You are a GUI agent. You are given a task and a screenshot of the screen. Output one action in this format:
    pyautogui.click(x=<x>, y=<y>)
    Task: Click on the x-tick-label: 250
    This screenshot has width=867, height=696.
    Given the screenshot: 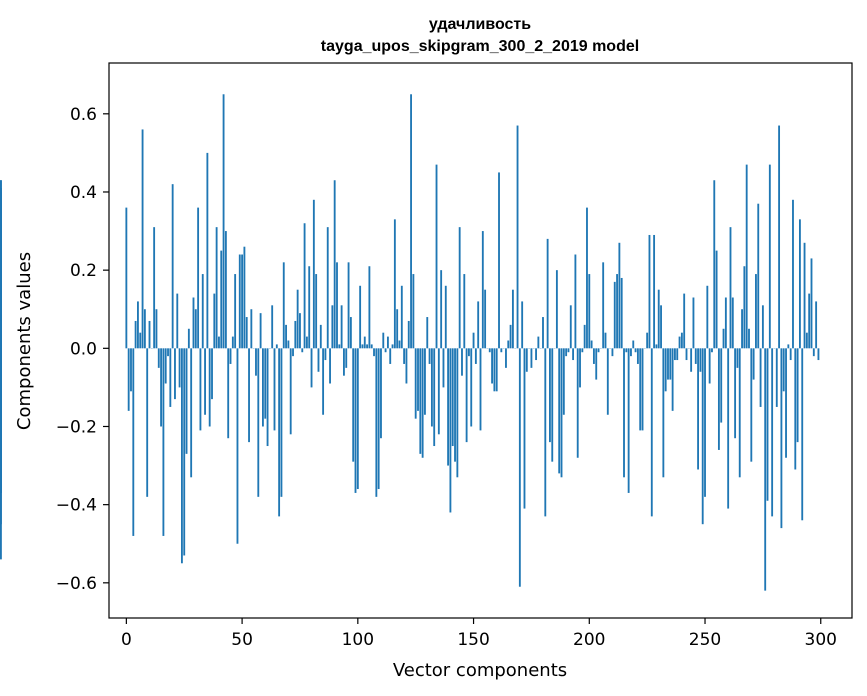 What is the action you would take?
    pyautogui.click(x=705, y=640)
    